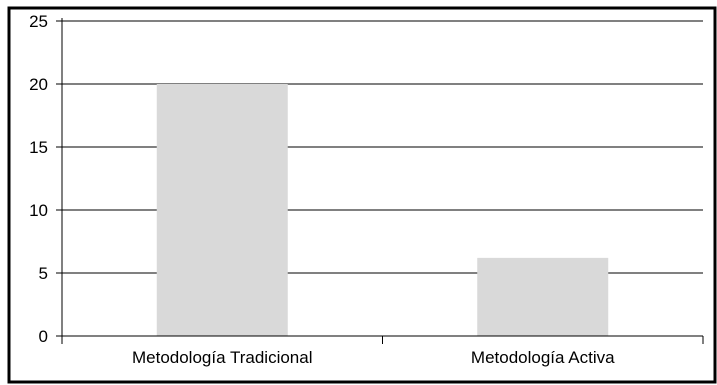 The width and height of the screenshot is (717, 385). I want to click on x-category-label-1: Metodología Activa, so click(543, 357).